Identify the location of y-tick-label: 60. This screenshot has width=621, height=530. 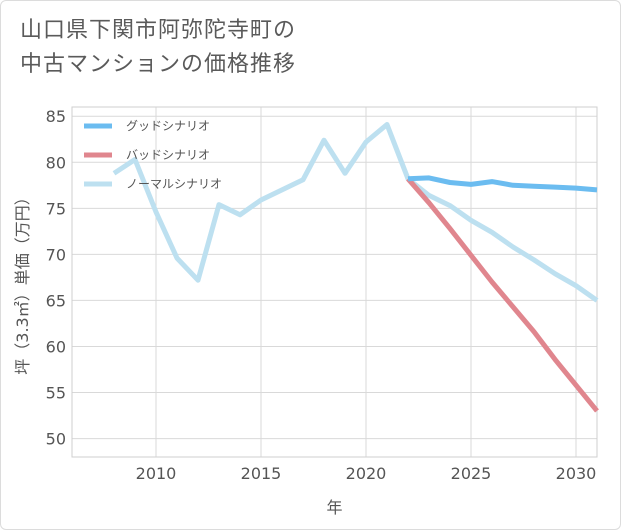
(56, 346).